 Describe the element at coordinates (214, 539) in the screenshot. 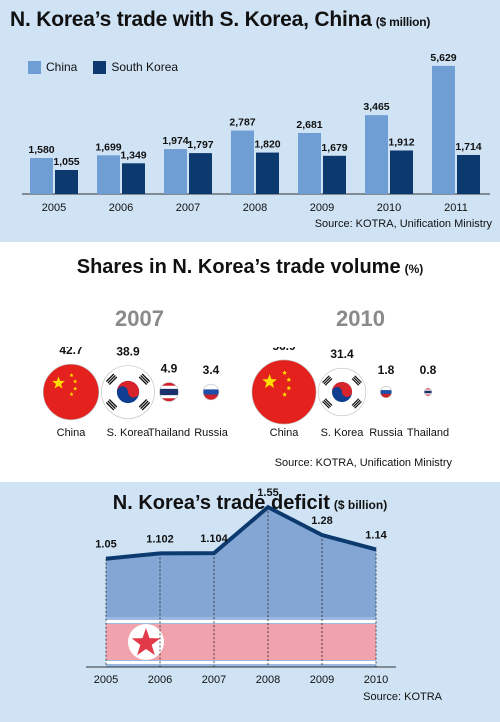

I see `deficit-label-2007: 1.104` at that location.